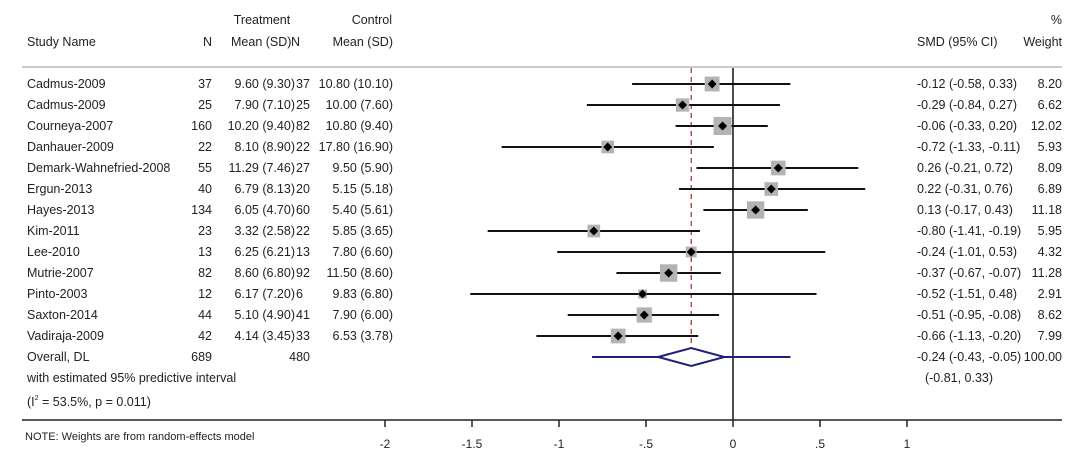 The image size is (1080, 459). Describe the element at coordinates (691, 357) in the screenshot. I see `overall-diamond` at that location.